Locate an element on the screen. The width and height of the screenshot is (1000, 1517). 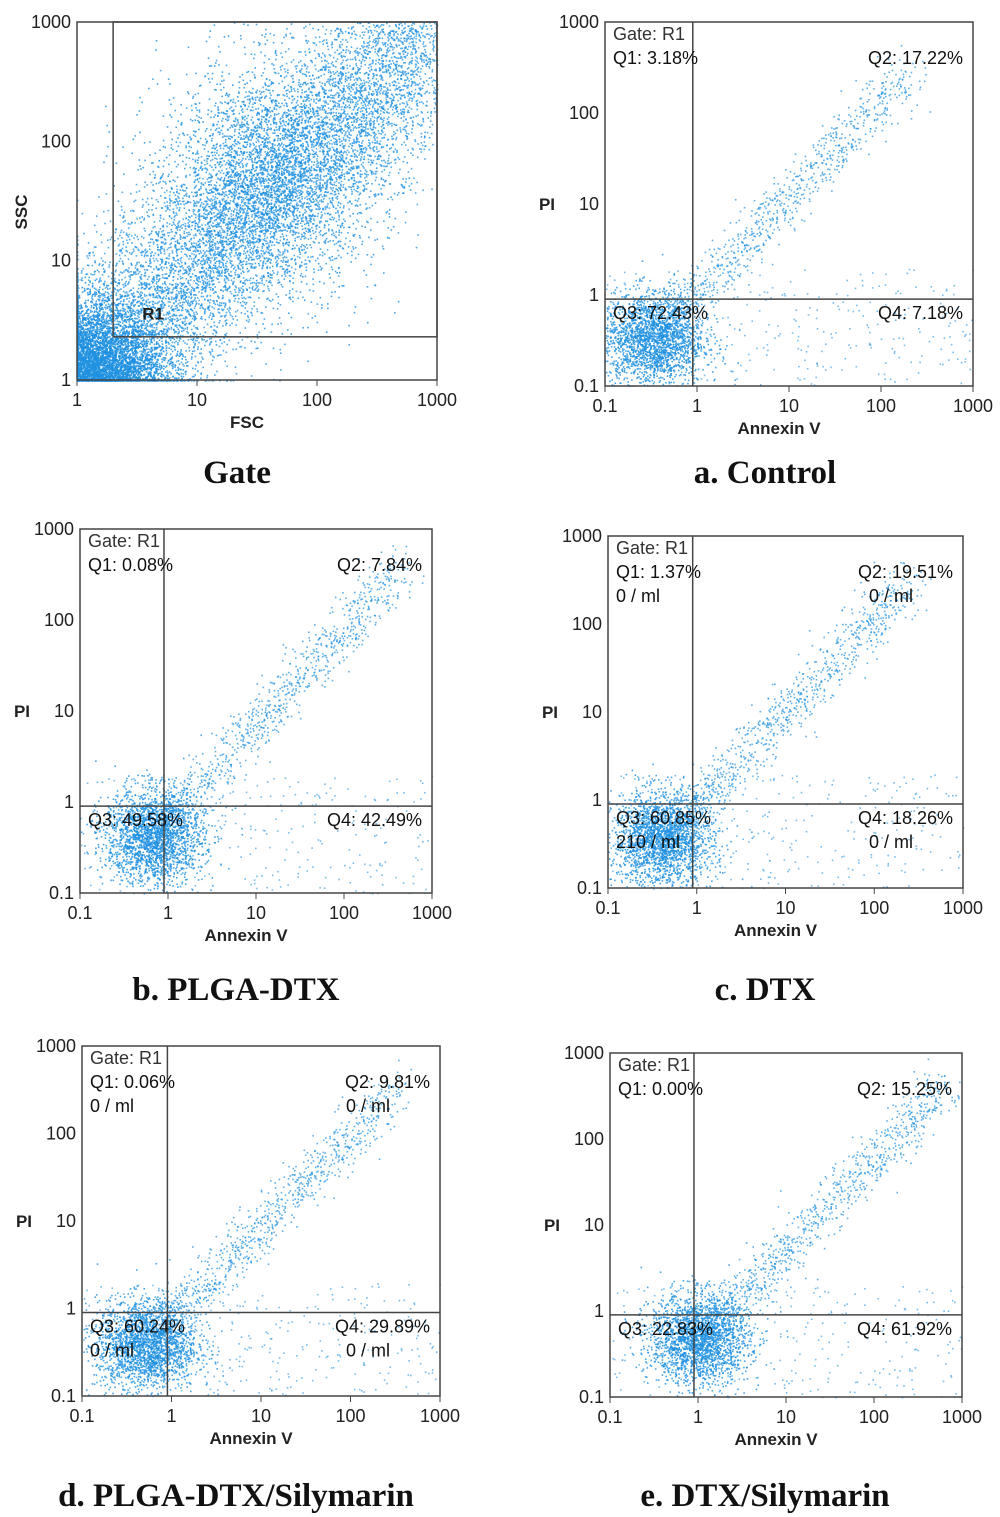
quadrant-label-q1: Q1: 1.37% is located at coordinates (658, 572).